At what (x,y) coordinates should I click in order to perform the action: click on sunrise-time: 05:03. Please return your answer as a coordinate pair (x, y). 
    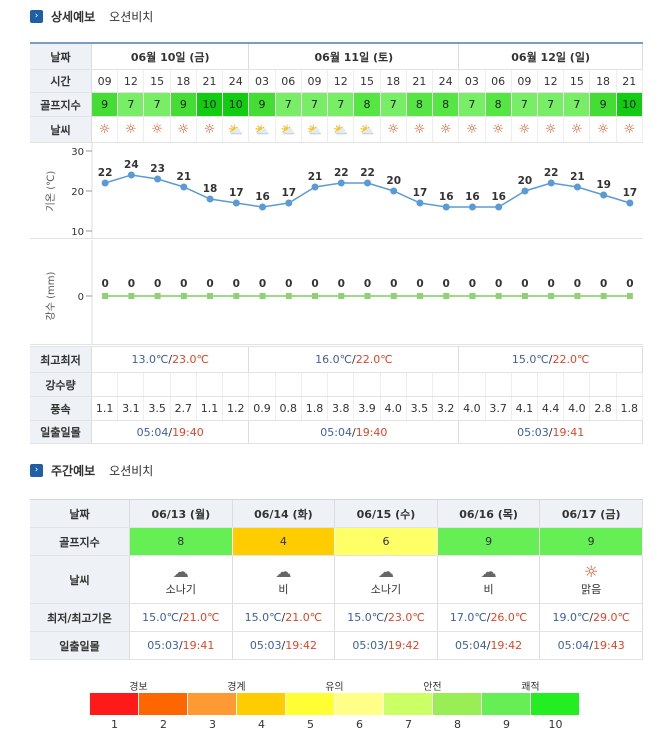
    Looking at the image, I should click on (533, 432).